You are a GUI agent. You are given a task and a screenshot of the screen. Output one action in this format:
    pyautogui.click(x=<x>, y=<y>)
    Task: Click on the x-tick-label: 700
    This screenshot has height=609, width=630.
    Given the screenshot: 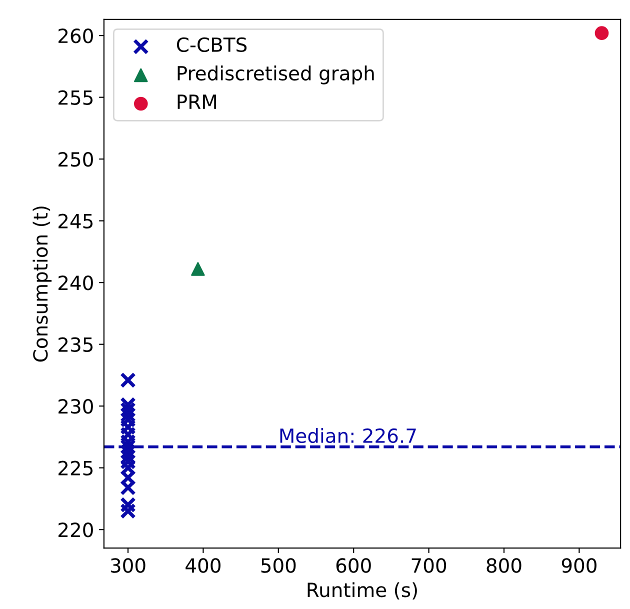 What is the action you would take?
    pyautogui.click(x=429, y=565)
    